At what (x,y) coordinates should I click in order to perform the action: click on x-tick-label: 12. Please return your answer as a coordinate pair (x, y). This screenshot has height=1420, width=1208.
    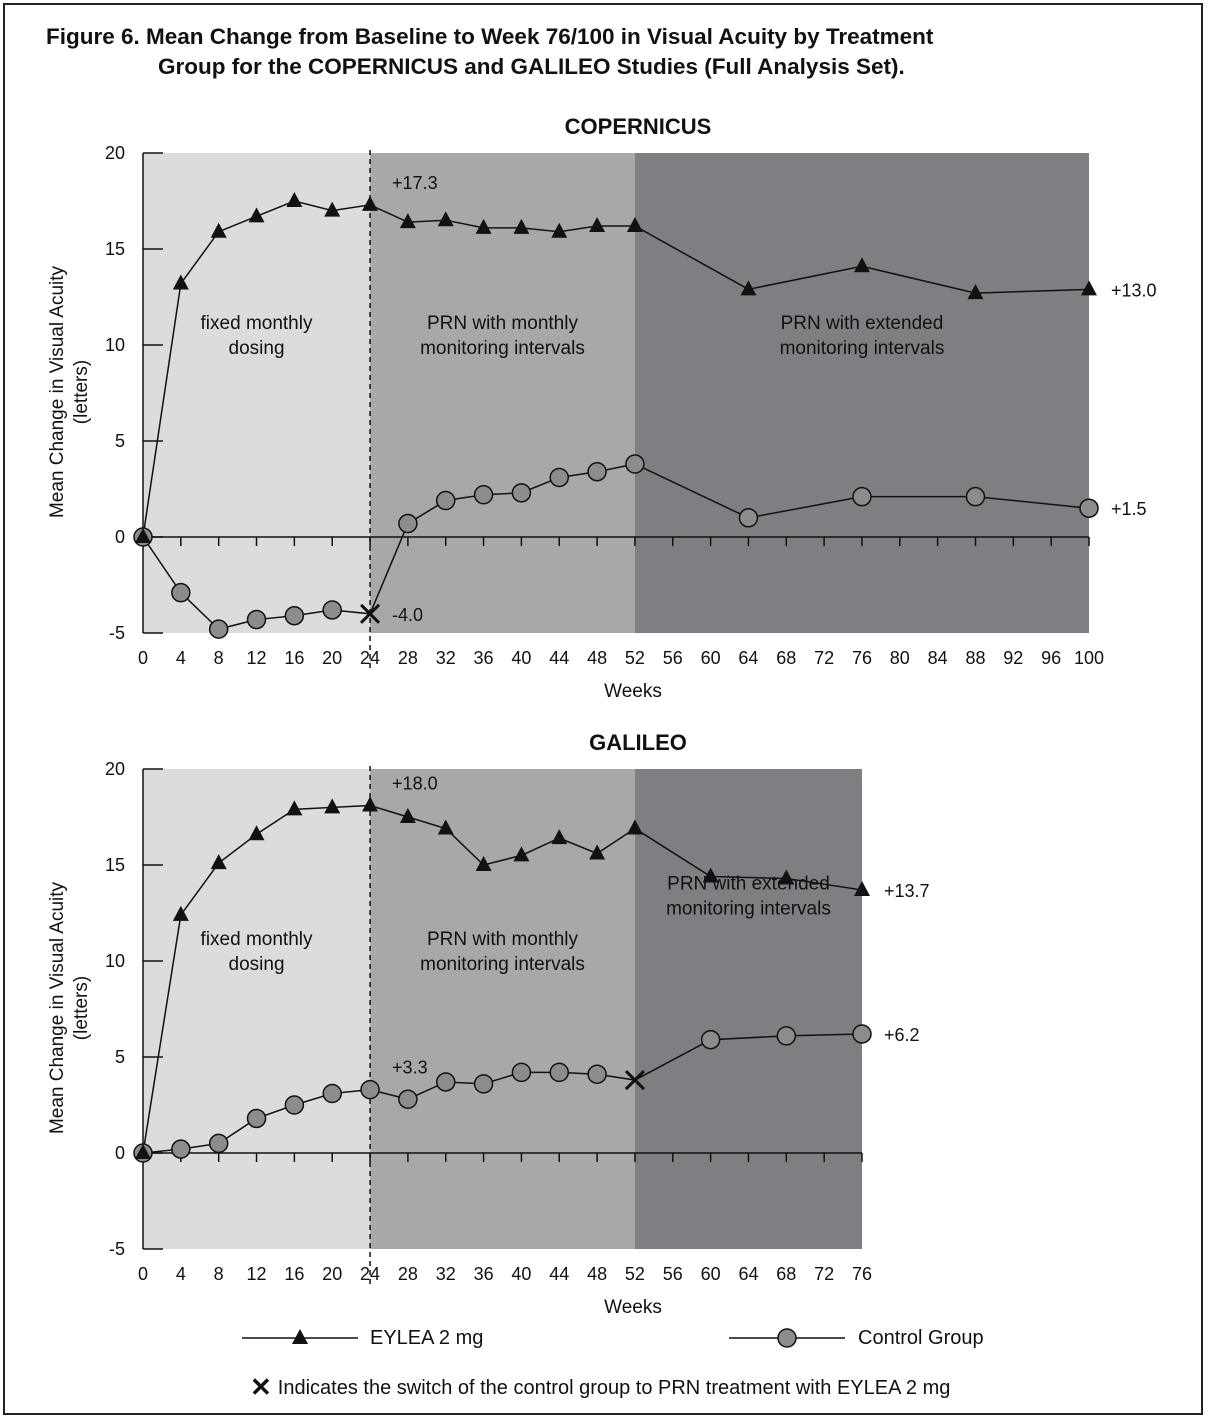
    Looking at the image, I should click on (257, 1274).